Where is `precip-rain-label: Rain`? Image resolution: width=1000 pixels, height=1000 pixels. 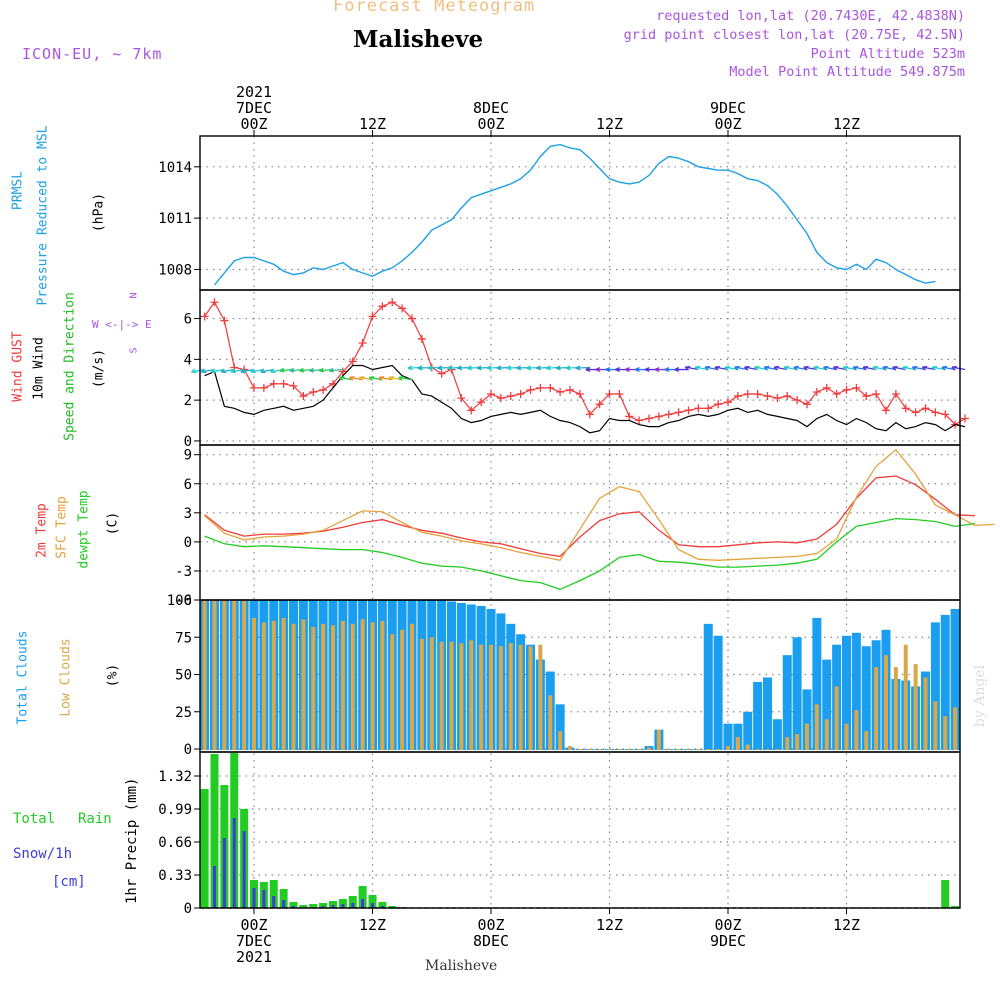 precip-rain-label: Rain is located at coordinates (95, 819).